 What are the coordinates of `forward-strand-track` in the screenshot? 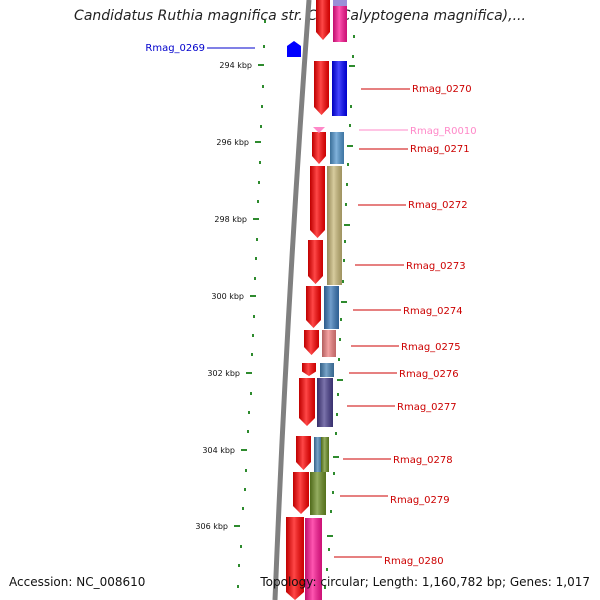 It's located at (308, 300).